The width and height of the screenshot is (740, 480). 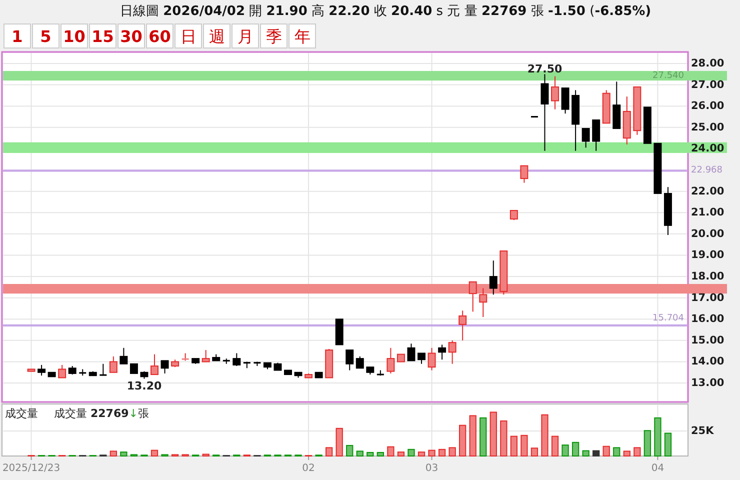 I want to click on button: 年, so click(x=302, y=36).